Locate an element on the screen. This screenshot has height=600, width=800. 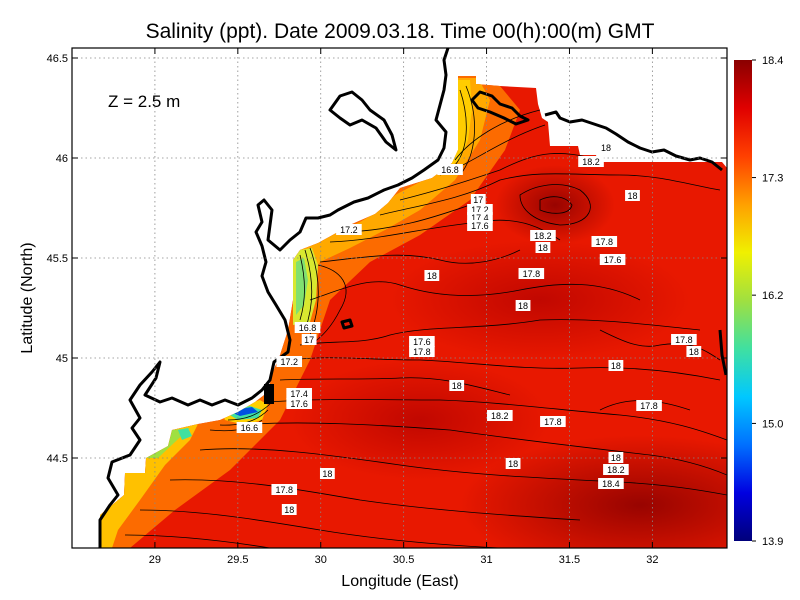
x-tick-label: 30.5 is located at coordinates (403, 560).